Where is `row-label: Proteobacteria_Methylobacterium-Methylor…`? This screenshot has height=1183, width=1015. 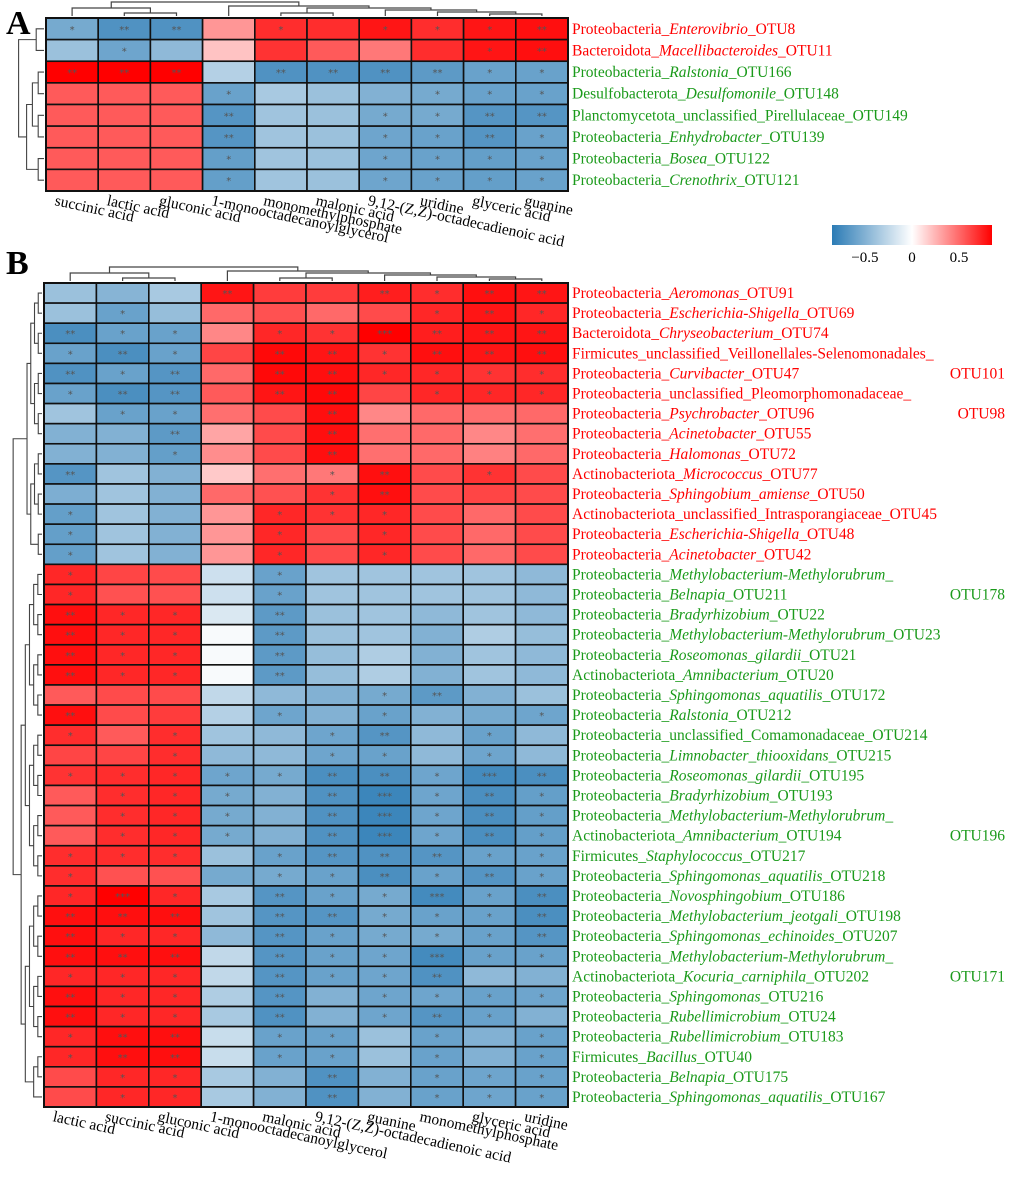 row-label: Proteobacteria_Methylobacterium-Methylor… is located at coordinates (732, 574).